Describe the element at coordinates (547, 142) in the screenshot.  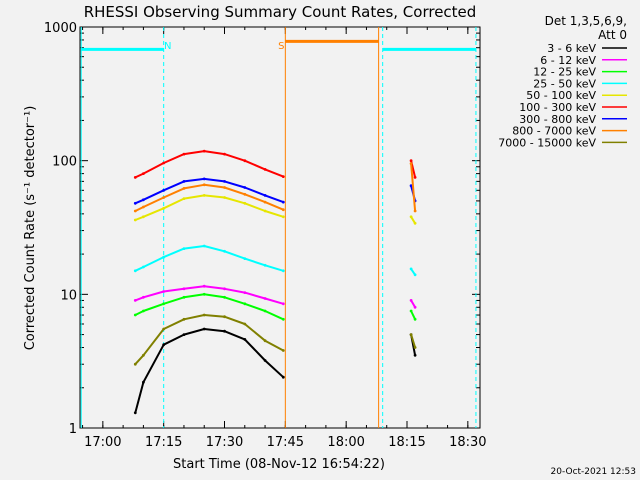
I see `legend-entry-label: 7000 - 15000 keV` at that location.